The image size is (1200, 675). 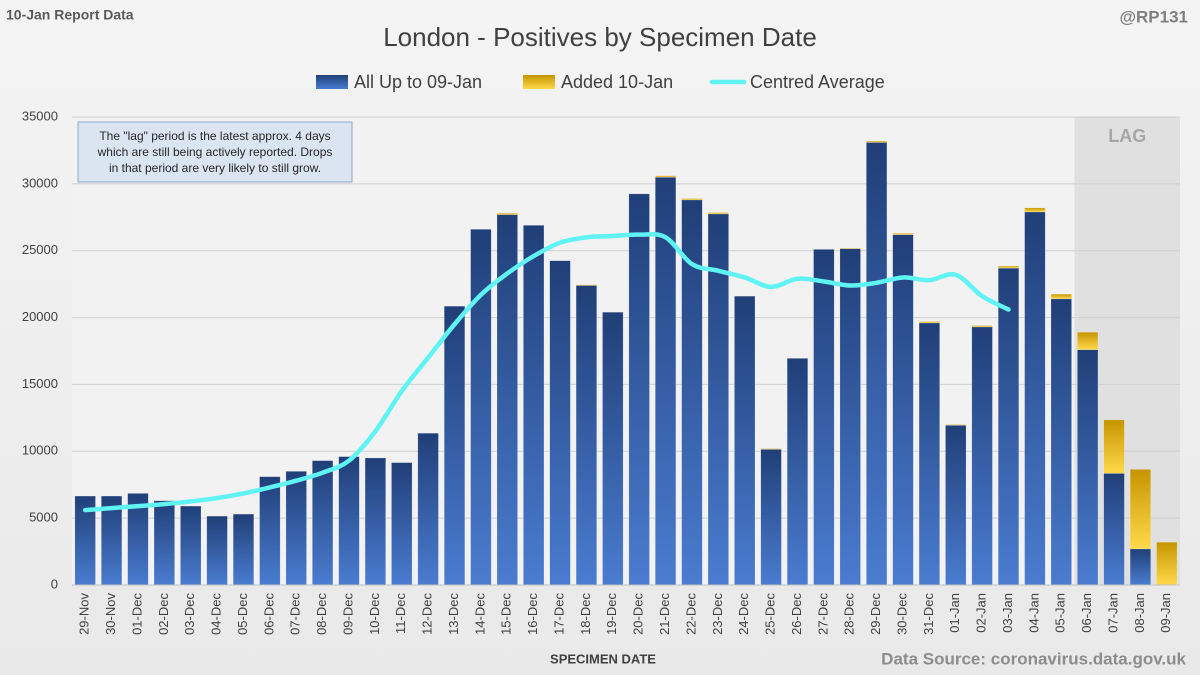 I want to click on x-tick-label: 27-Dec, so click(x=822, y=614).